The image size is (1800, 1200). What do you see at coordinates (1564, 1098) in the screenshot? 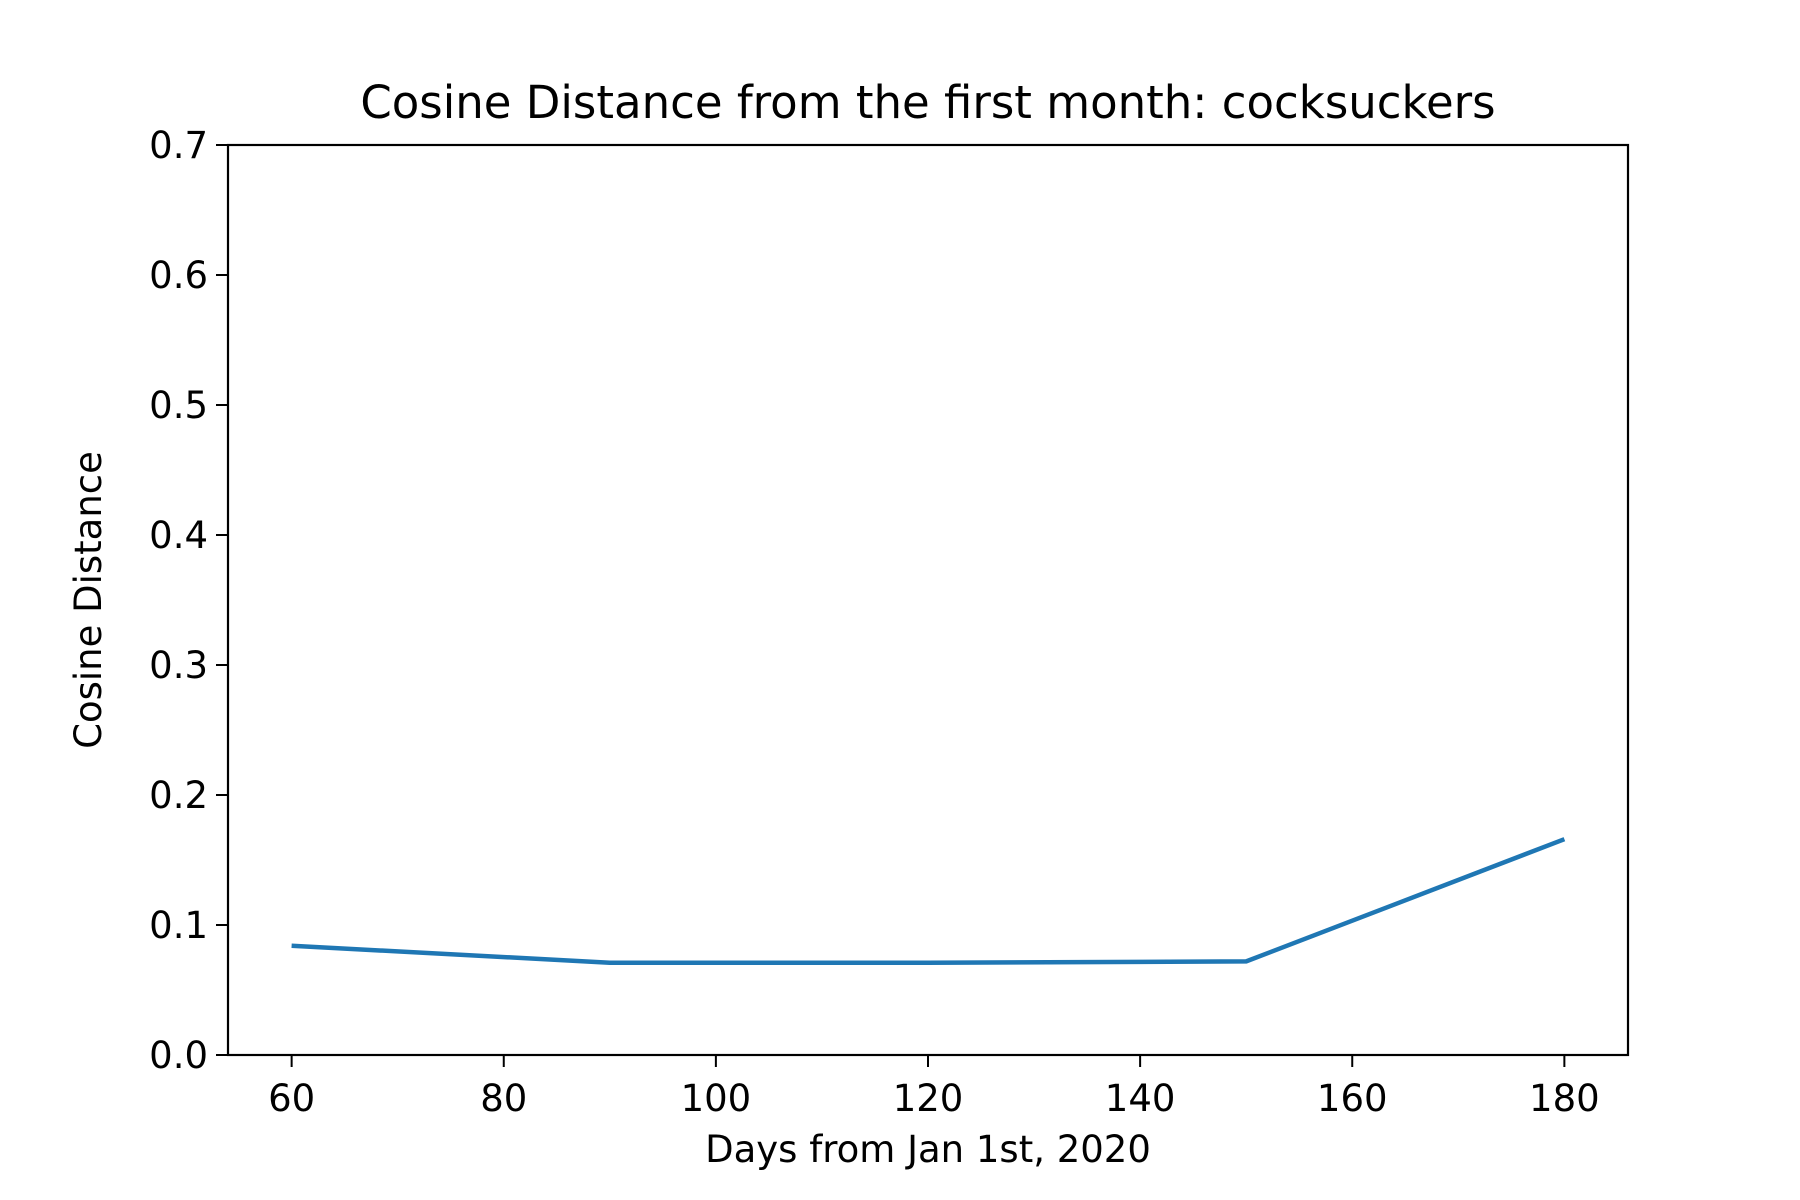
I see `x-tick-label: 180` at bounding box center [1564, 1098].